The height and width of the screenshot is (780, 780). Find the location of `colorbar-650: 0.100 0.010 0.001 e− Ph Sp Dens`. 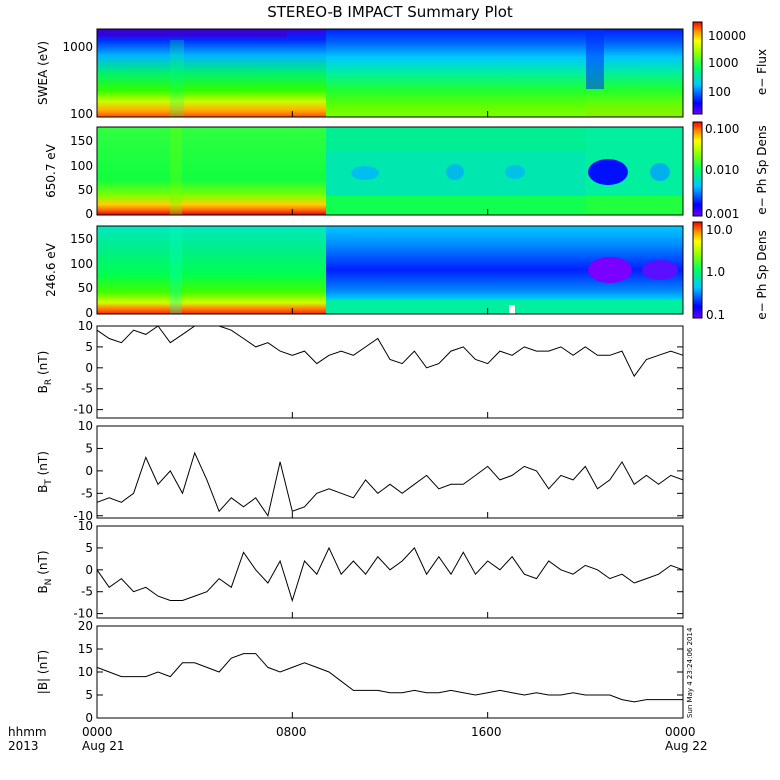

colorbar-650: 0.100 0.010 0.001 e− Ph Sp Dens is located at coordinates (730, 171).